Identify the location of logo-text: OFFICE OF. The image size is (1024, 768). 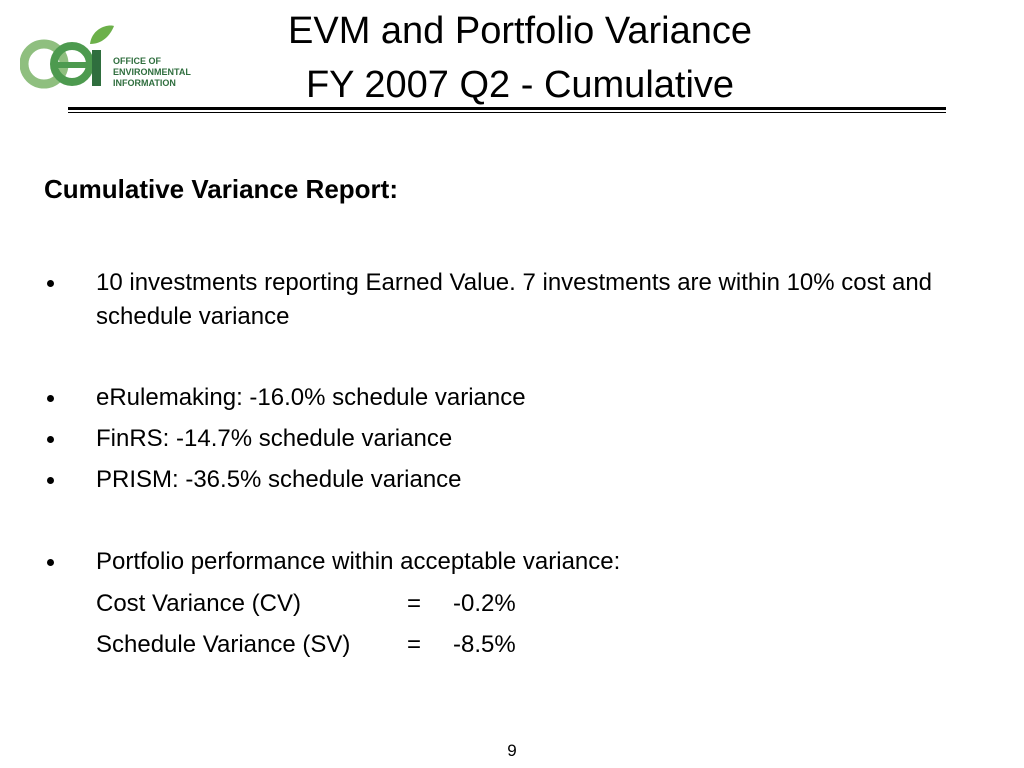
(137, 61).